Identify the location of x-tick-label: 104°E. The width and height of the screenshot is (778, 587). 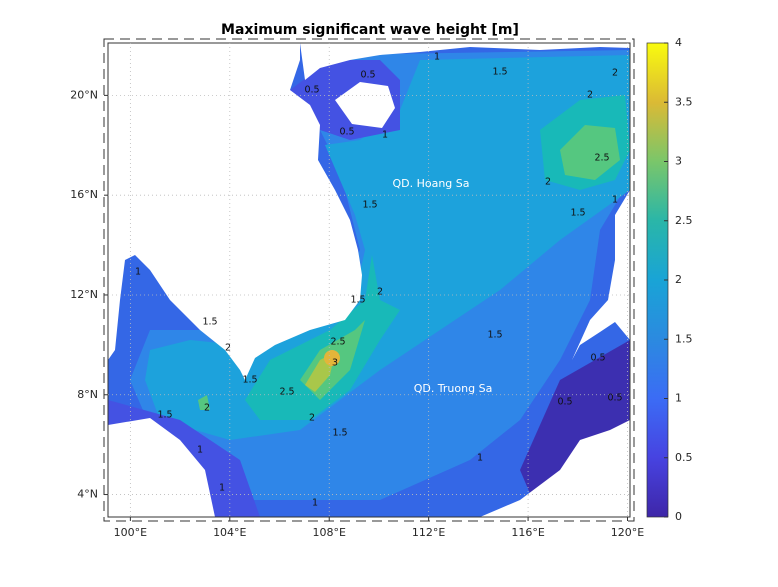
(229, 532).